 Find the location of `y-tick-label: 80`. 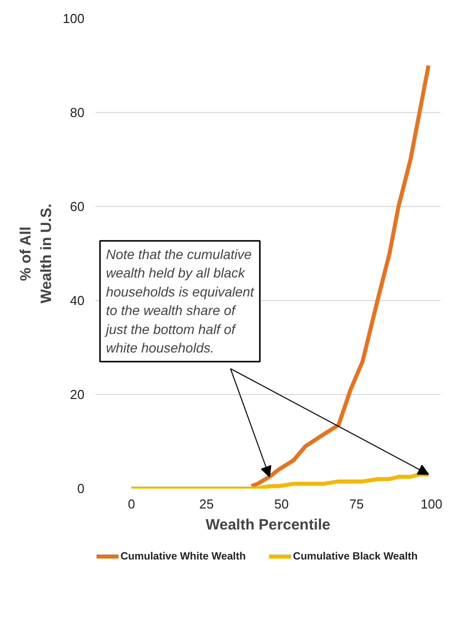

y-tick-label: 80 is located at coordinates (77, 112).